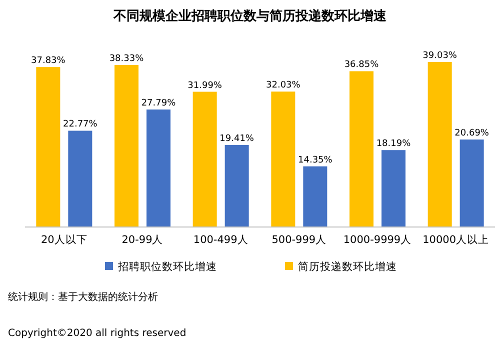 The width and height of the screenshot is (500, 348). Describe the element at coordinates (250, 16) in the screenshot. I see `chart-title: 不同规模企业招聘职位数与简历投递数环比增速` at that location.